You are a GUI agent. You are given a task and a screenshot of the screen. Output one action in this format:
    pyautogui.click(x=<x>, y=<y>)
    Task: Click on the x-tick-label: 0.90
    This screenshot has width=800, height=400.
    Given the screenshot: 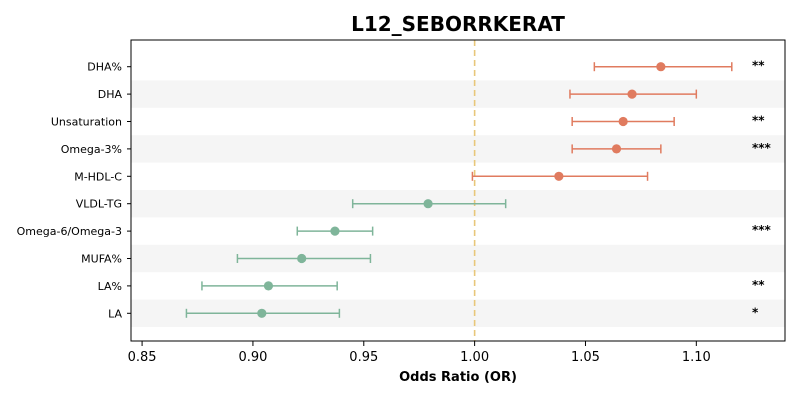 What is the action you would take?
    pyautogui.click(x=252, y=357)
    